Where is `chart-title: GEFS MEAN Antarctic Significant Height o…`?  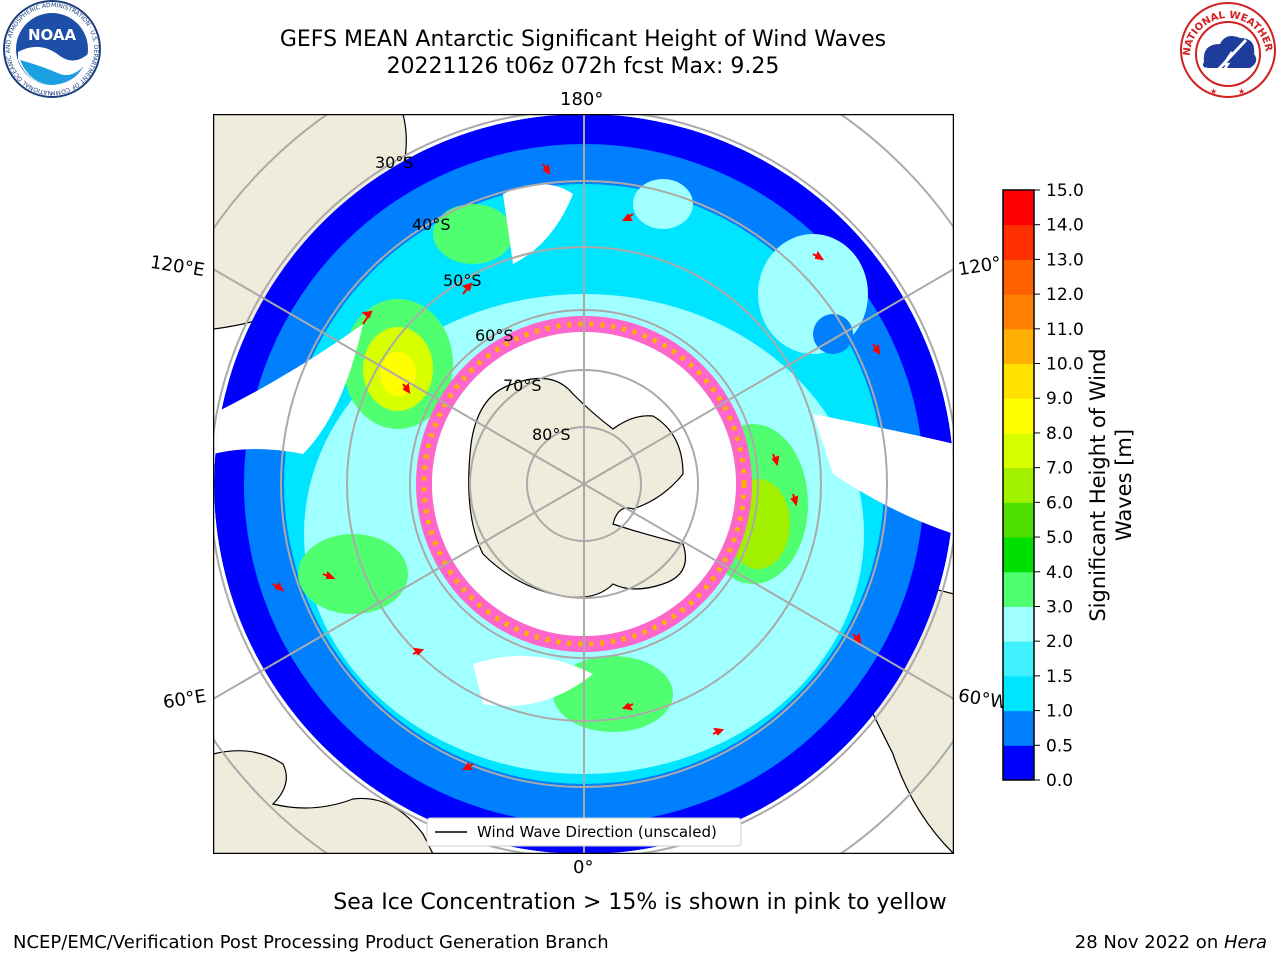
chart-title: GEFS MEAN Antarctic Significant Height o… is located at coordinates (583, 39).